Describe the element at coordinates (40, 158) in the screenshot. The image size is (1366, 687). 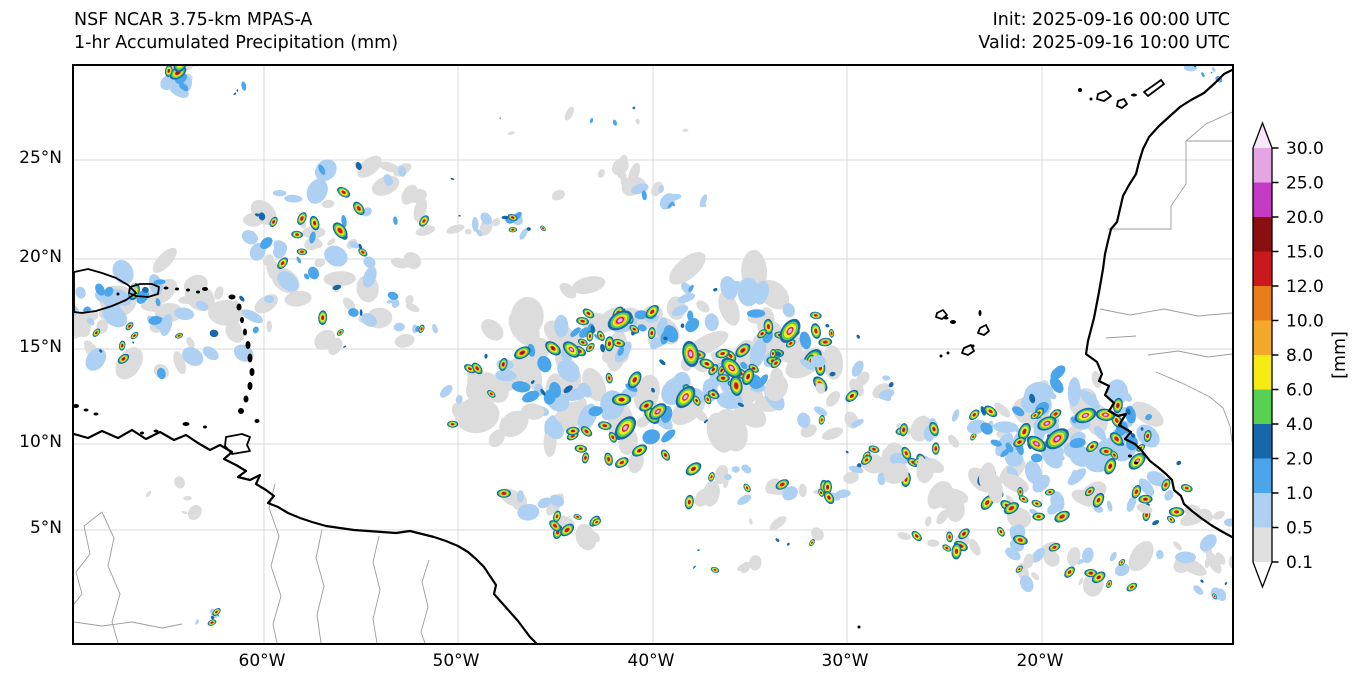
I see `y-tick-label: 25°N` at that location.